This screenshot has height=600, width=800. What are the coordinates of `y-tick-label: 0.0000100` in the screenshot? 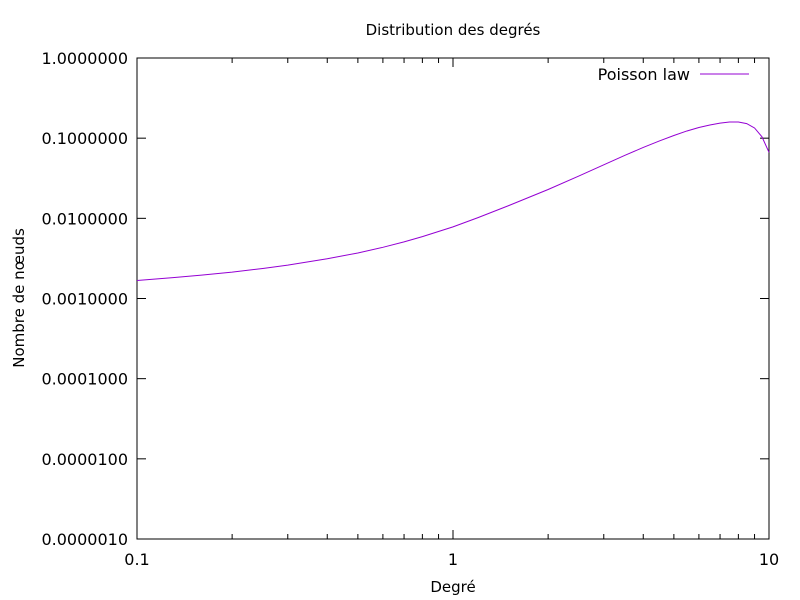 It's located at (84, 459).